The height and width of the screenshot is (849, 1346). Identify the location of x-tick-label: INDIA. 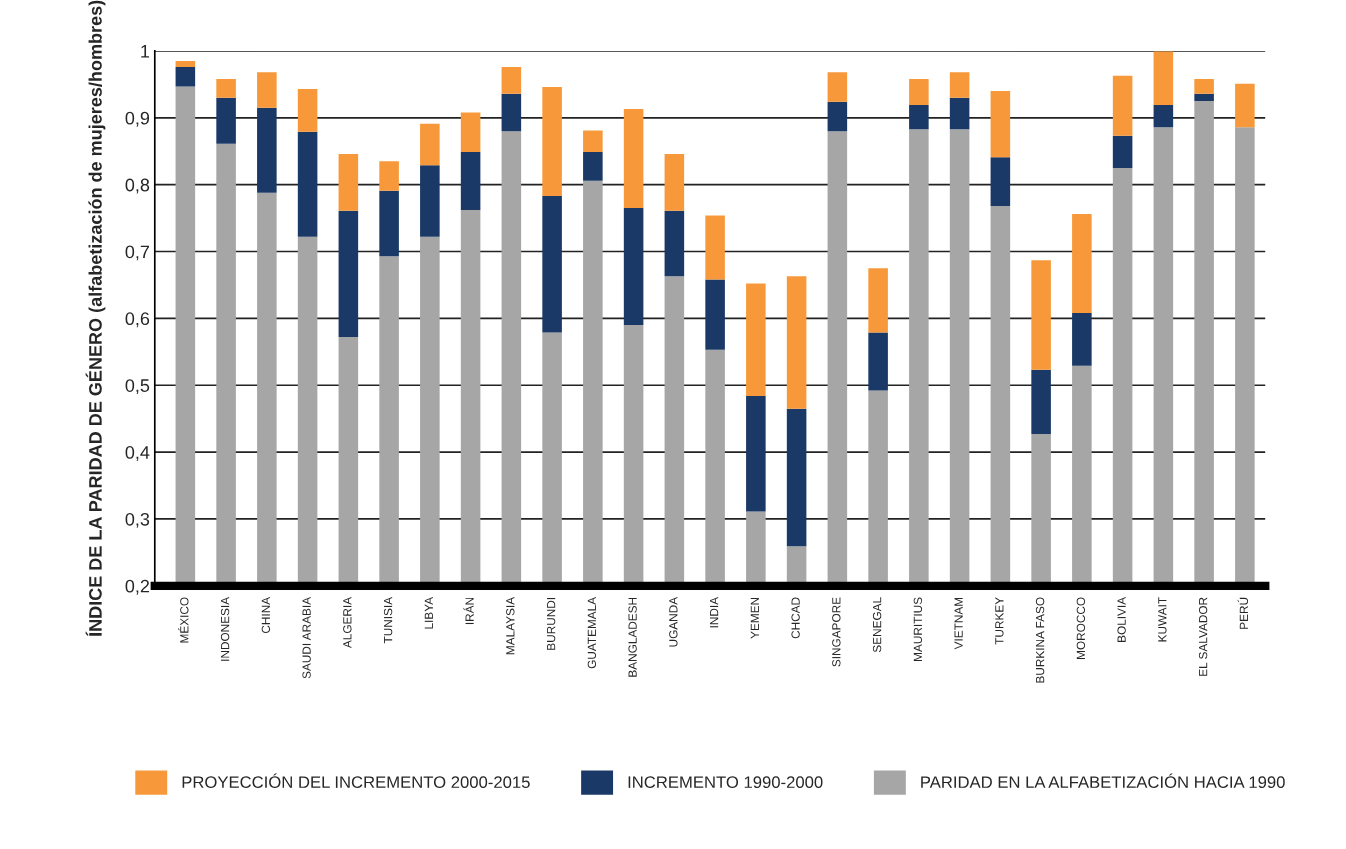
(714, 612).